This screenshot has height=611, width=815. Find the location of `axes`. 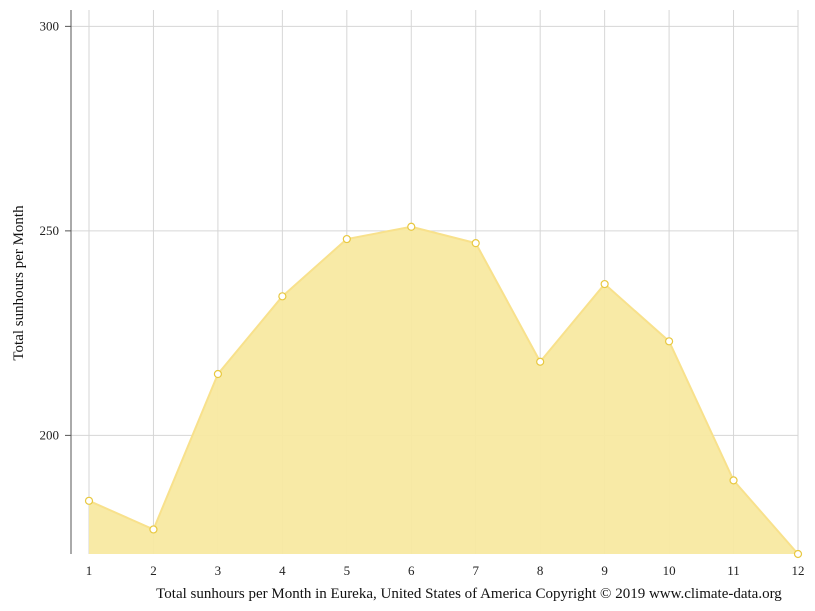

axes is located at coordinates (68, 282).